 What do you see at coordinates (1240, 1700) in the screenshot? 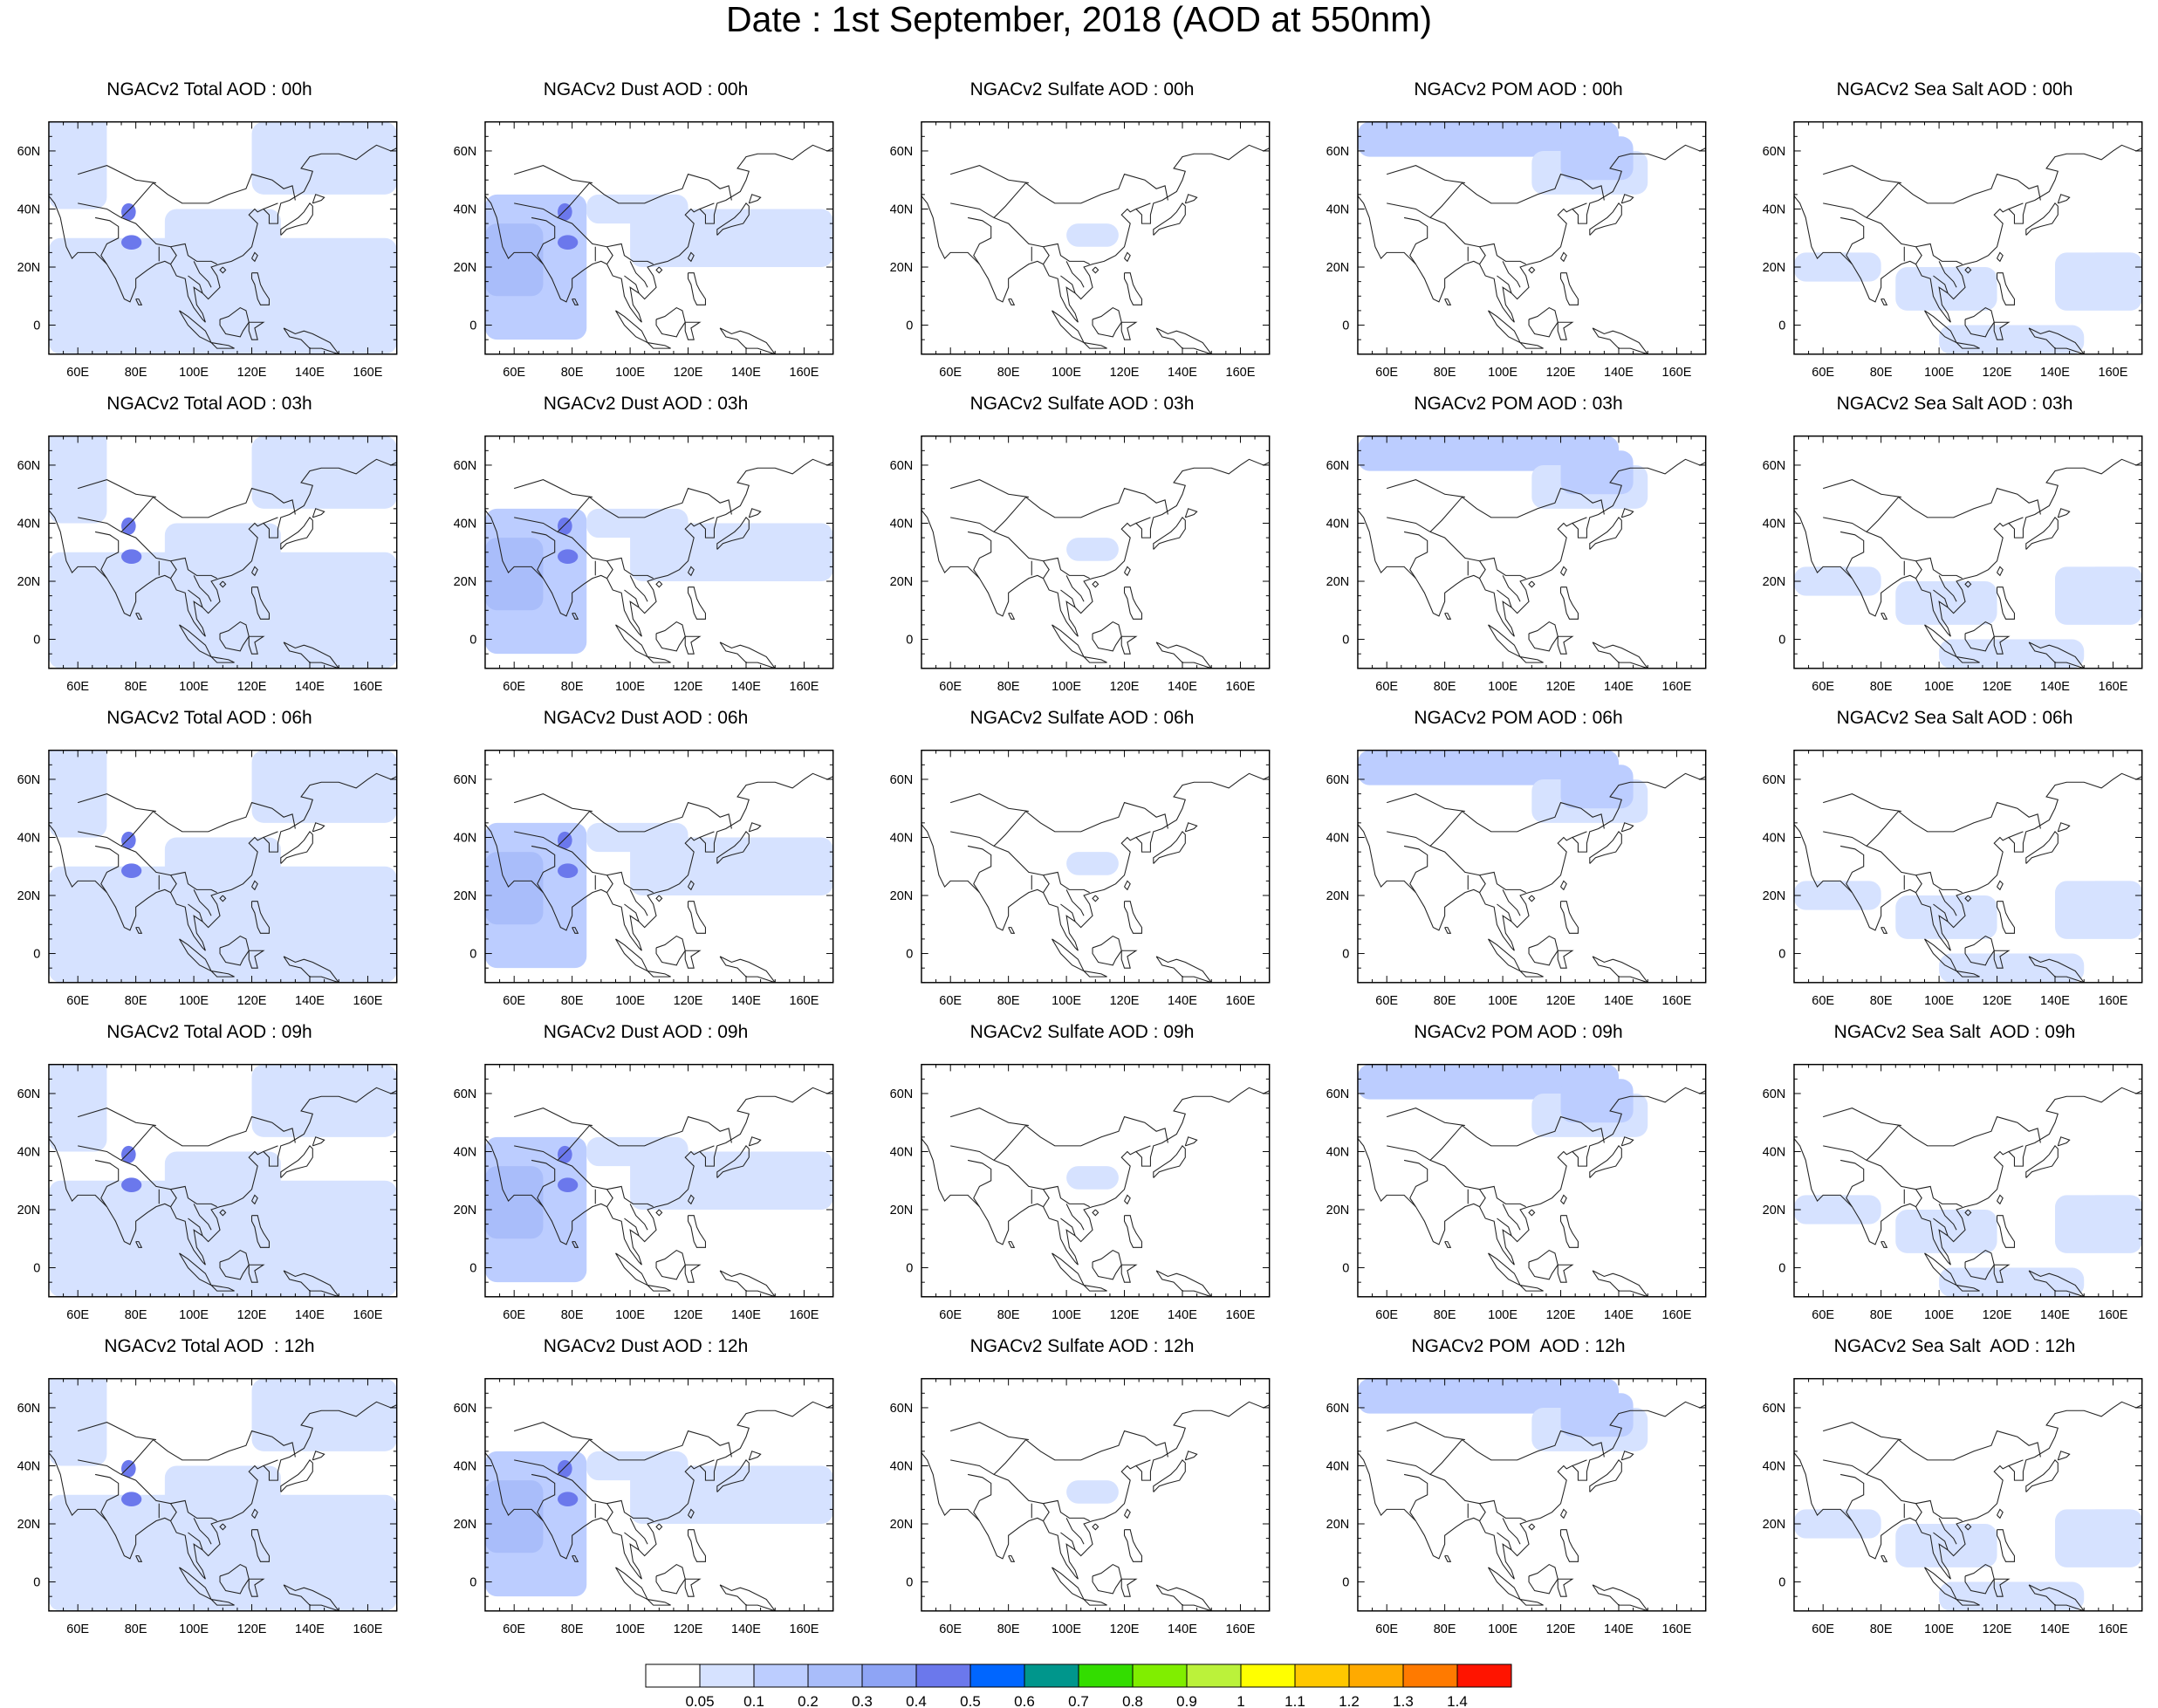
I see `colorbar-tick-label: 1` at bounding box center [1240, 1700].